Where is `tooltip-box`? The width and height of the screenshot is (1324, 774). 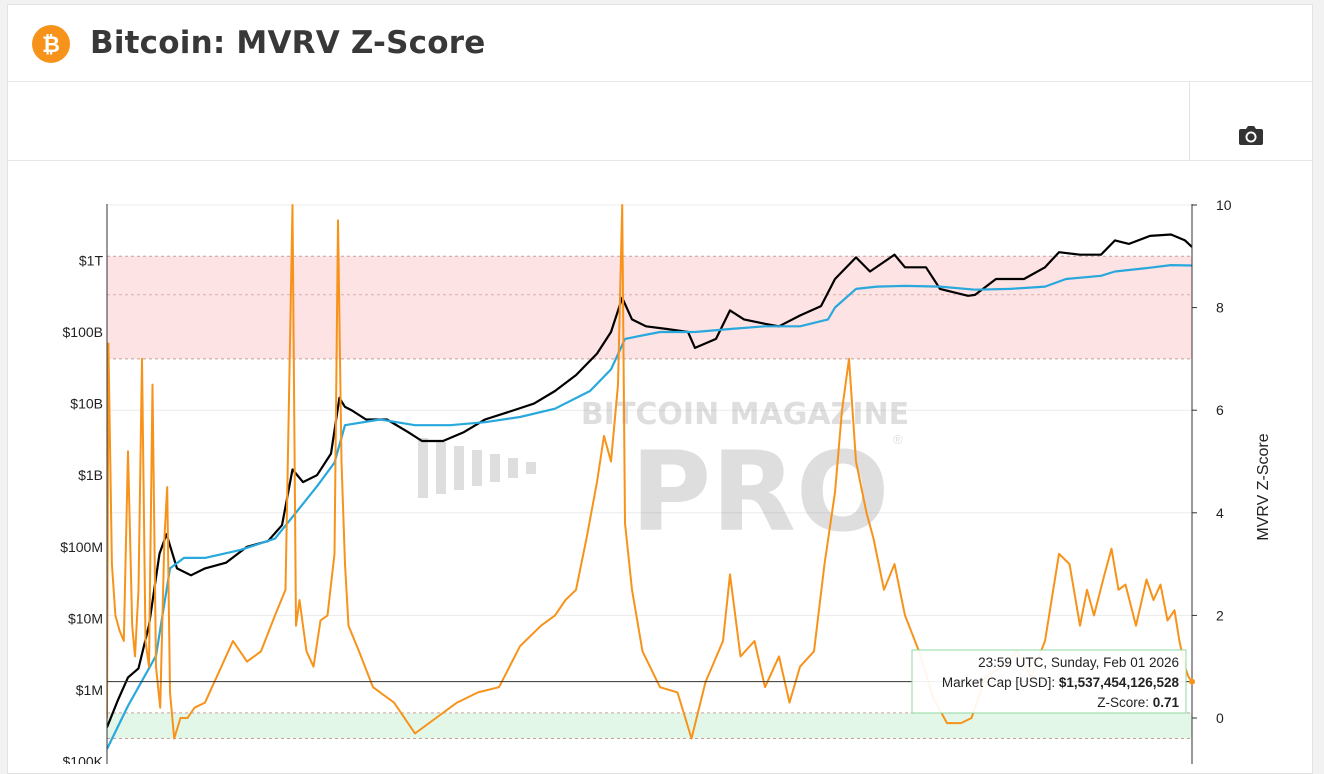 tooltip-box is located at coordinates (1049, 681).